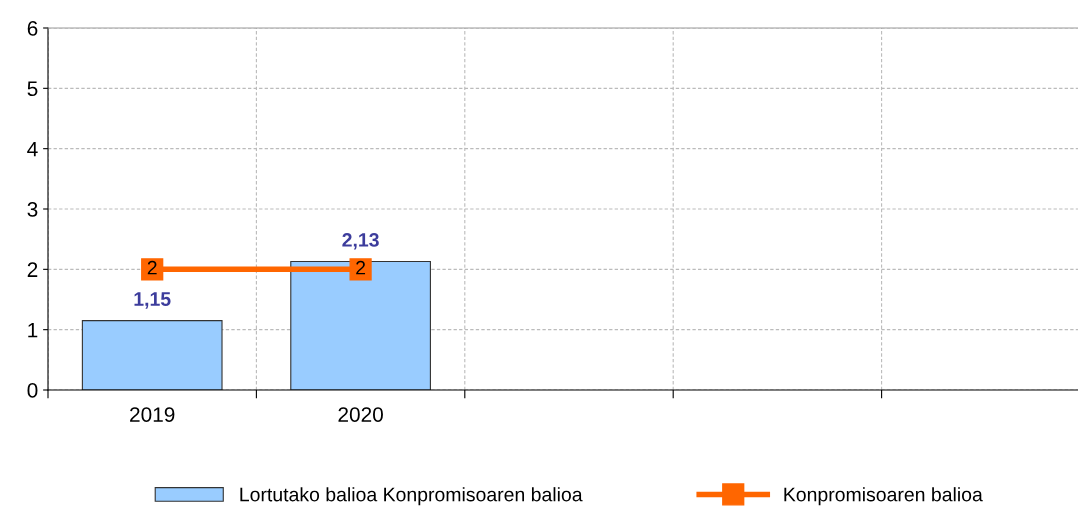 The image size is (1078, 507). I want to click on legend-label: Konpromisoaren balioa, so click(883, 496).